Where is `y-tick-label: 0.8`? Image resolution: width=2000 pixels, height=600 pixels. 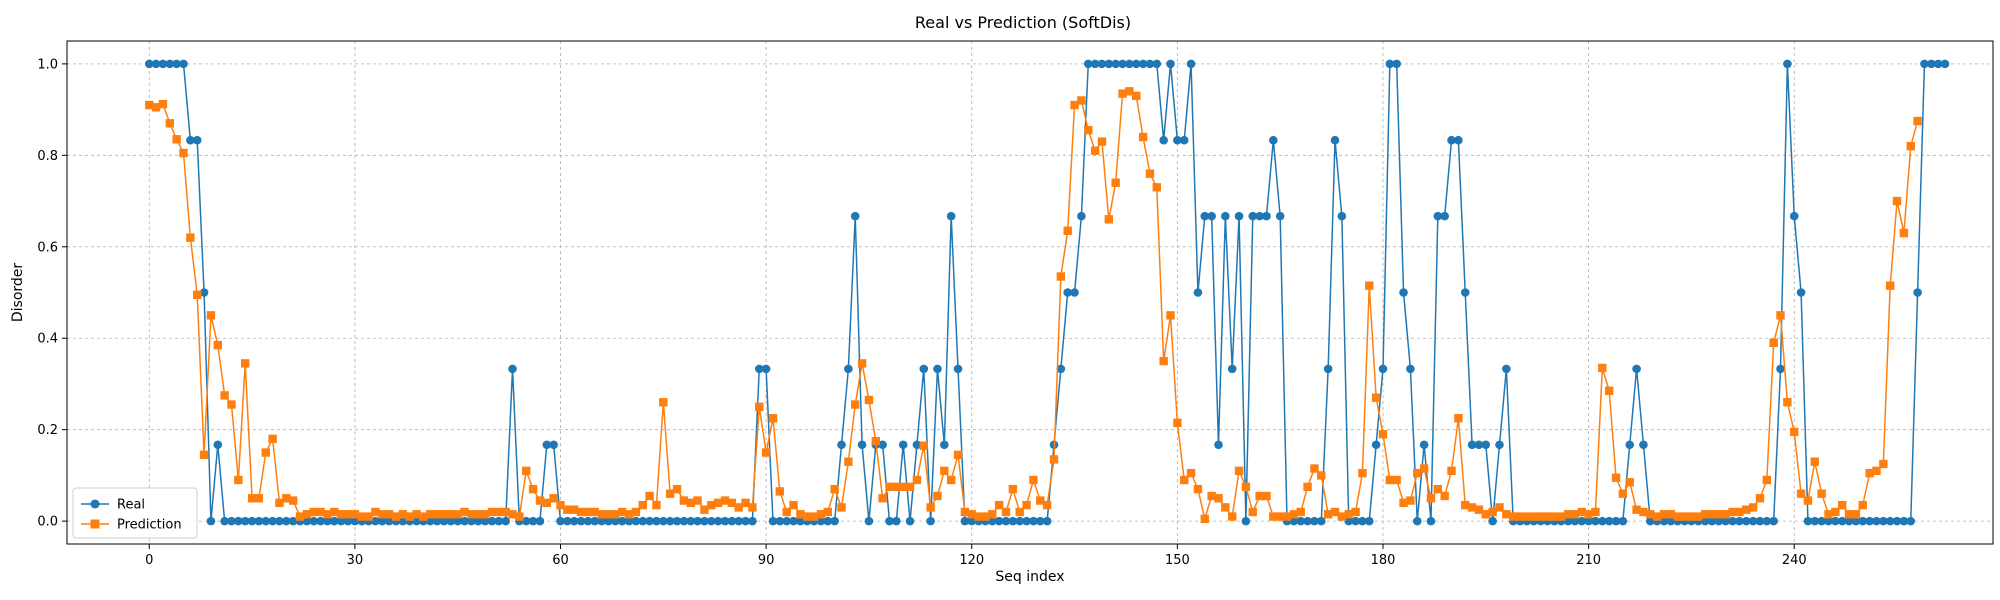 y-tick-label: 0.8 is located at coordinates (47, 156).